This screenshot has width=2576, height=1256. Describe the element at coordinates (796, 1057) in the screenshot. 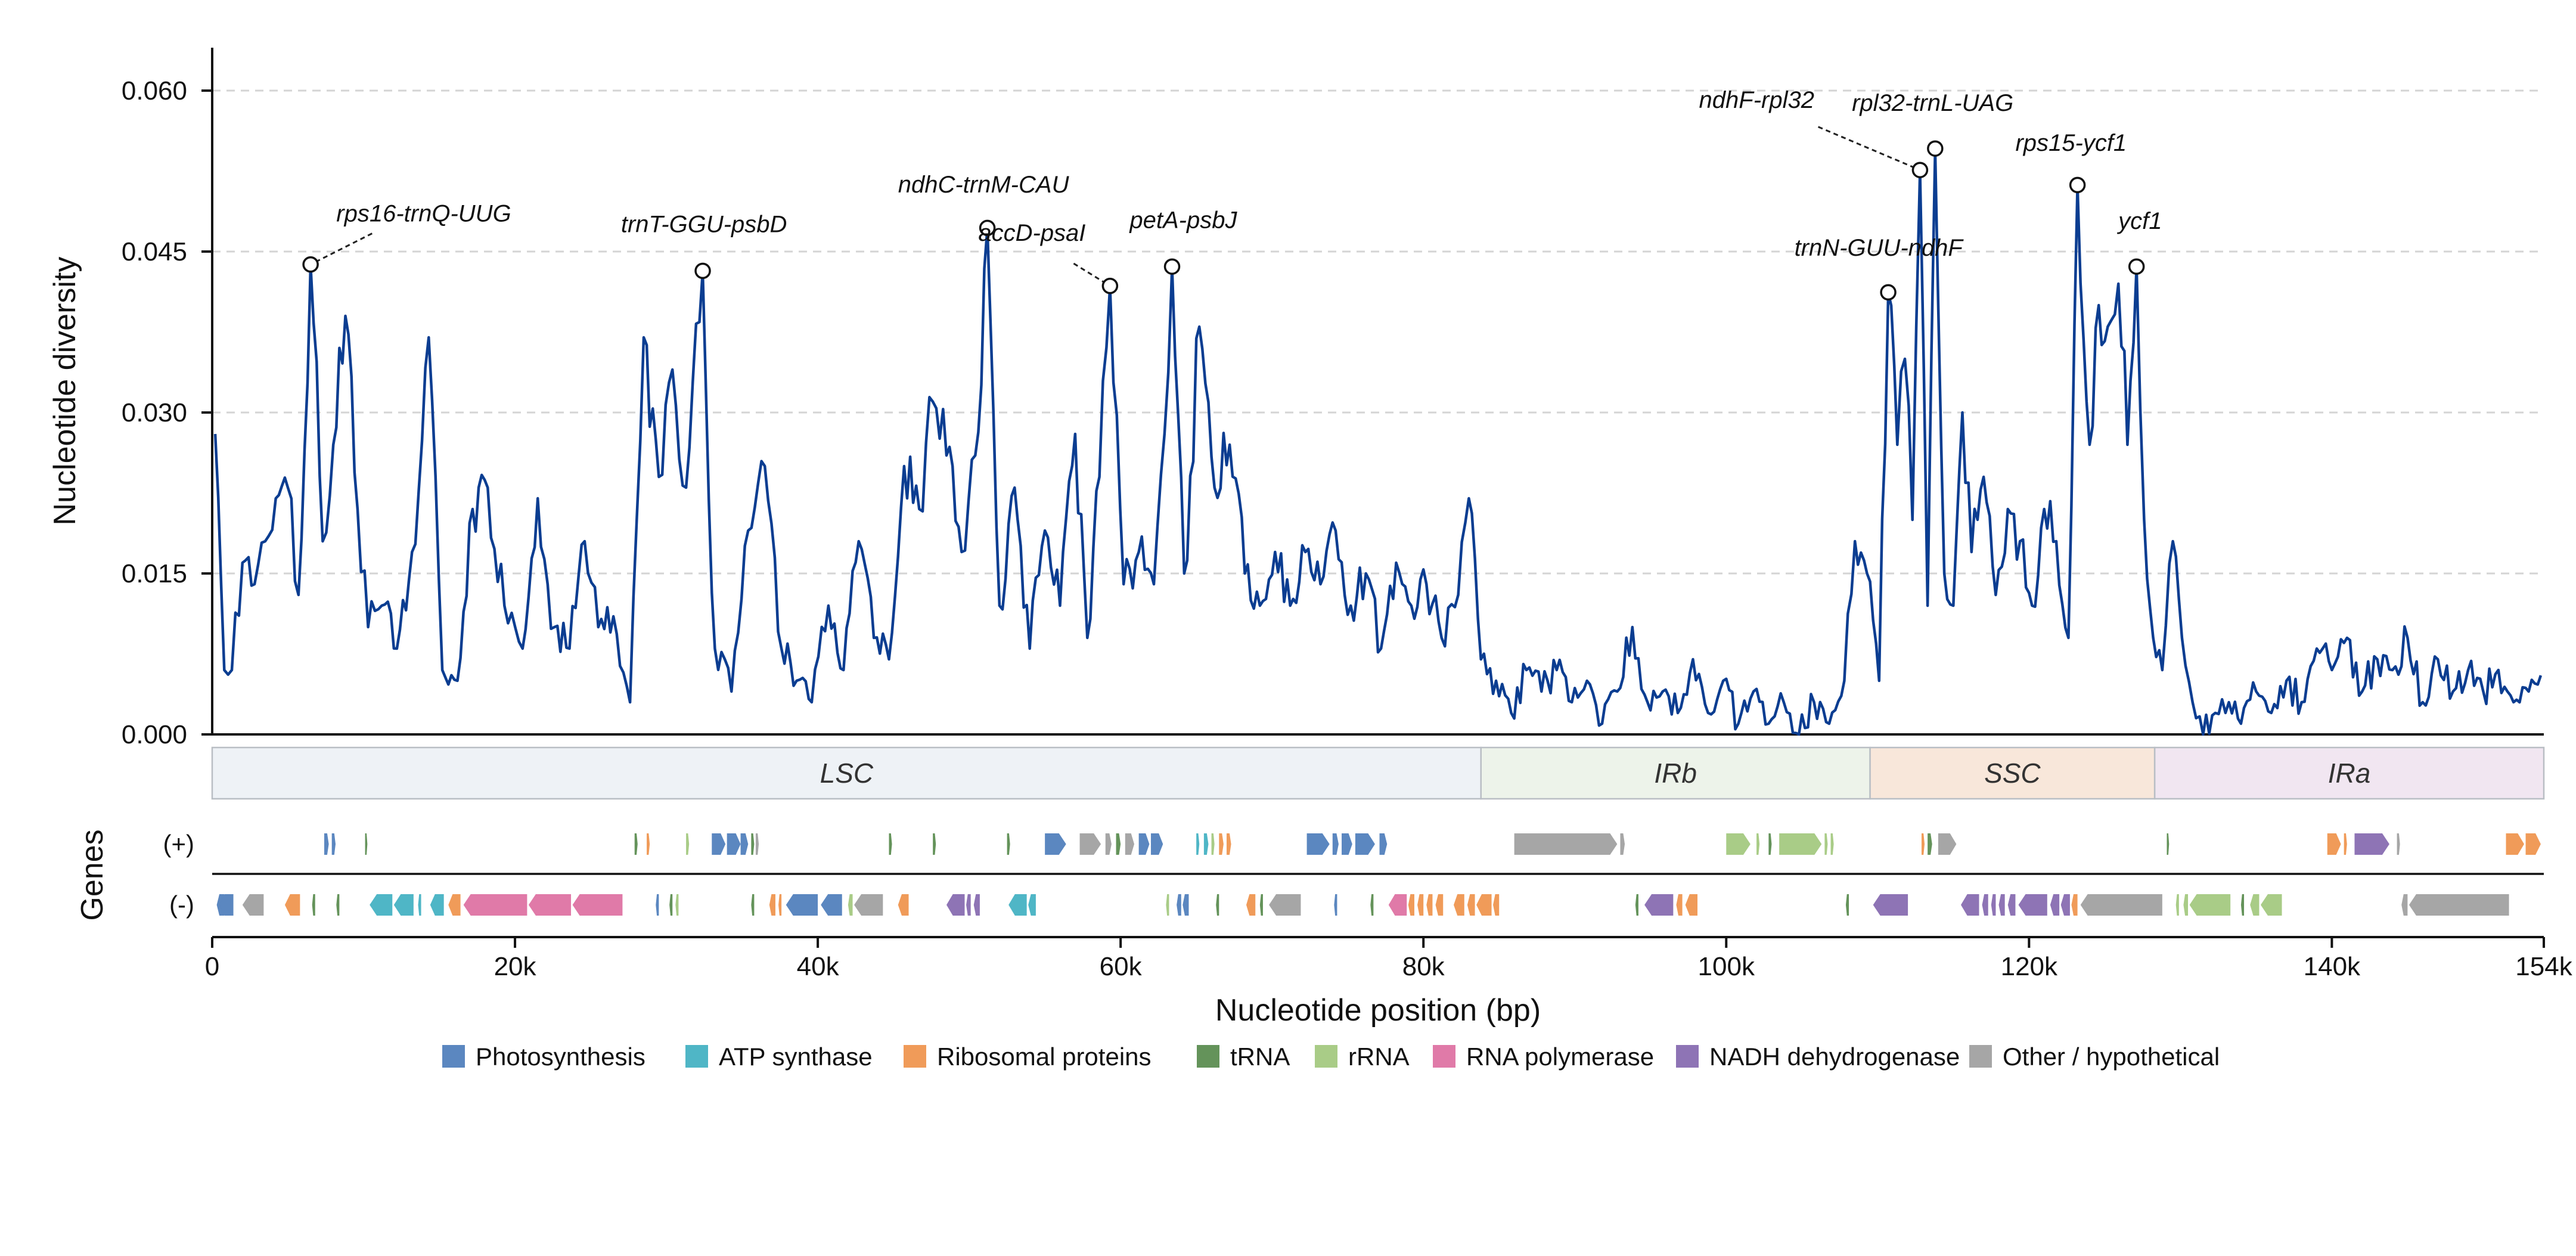

I see `legend-label: ATP synthase` at that location.